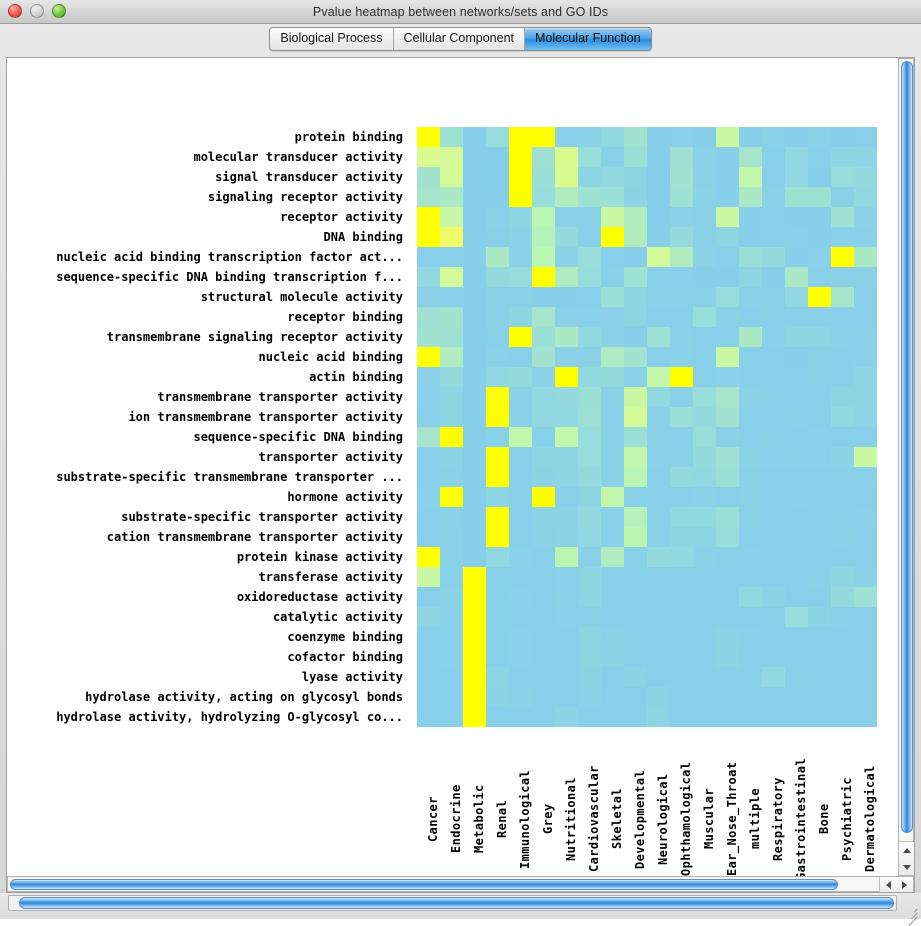  I want to click on scroll-down-icon, so click(906, 867).